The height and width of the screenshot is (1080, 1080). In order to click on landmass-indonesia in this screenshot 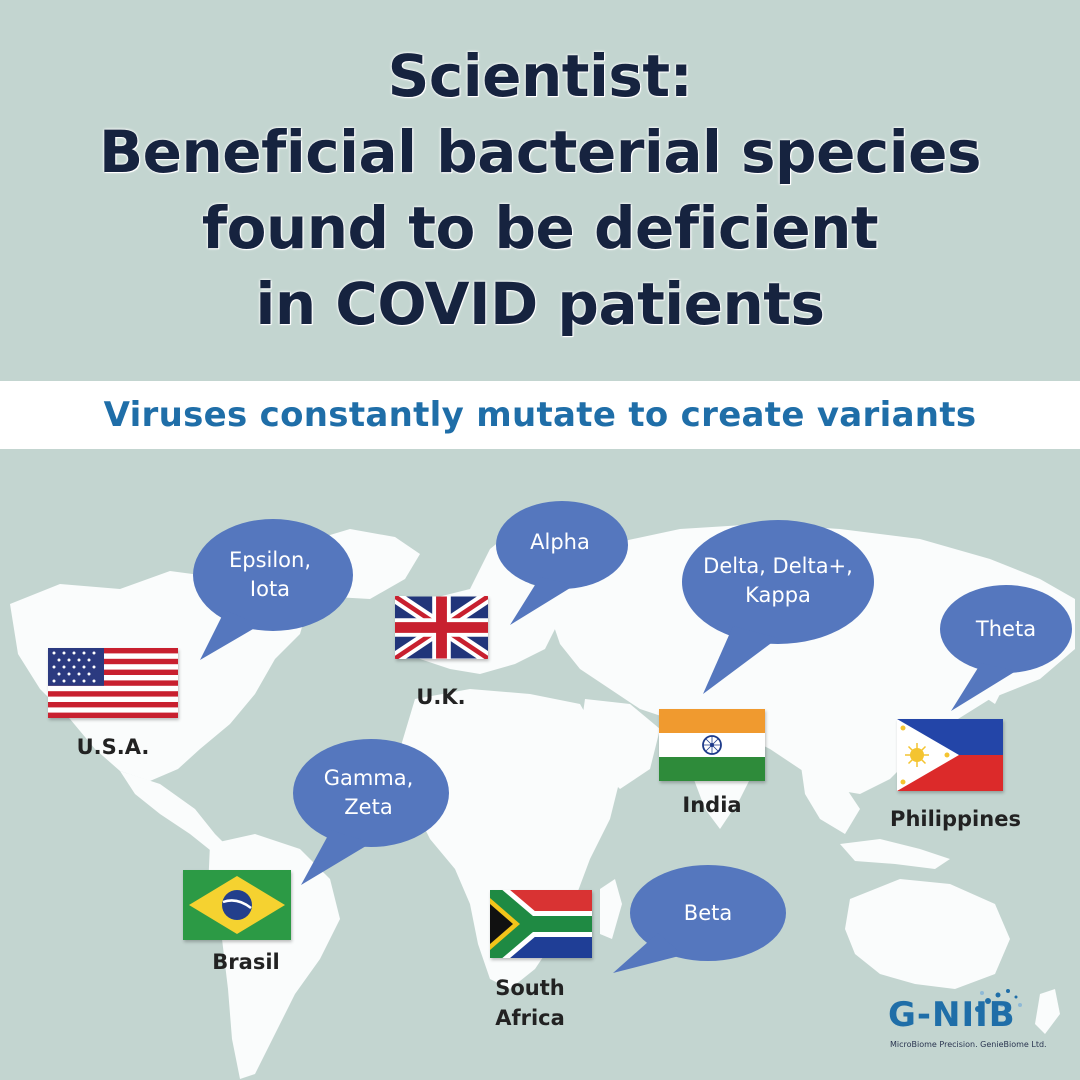, I will do `click(895, 854)`.